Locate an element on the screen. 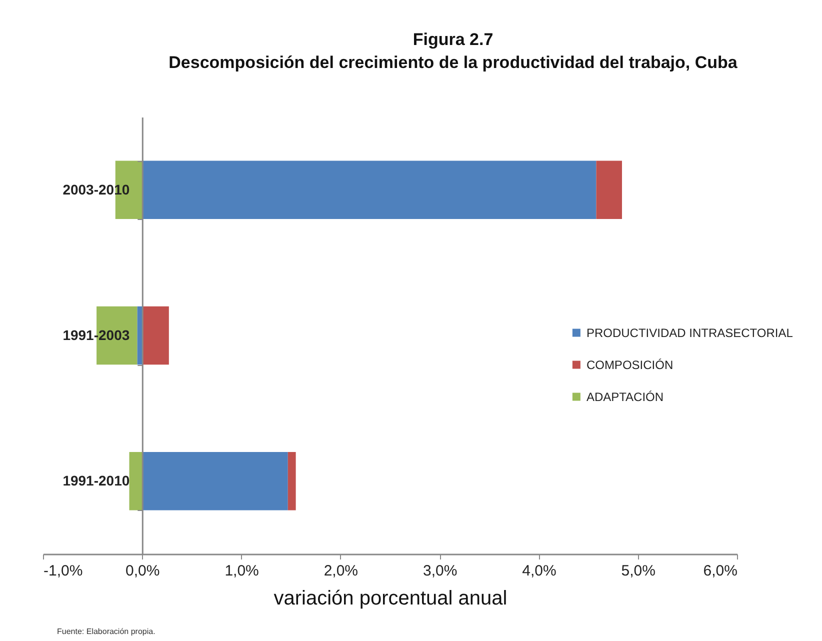 This screenshot has width=822, height=641. x-tick-label: 1,0% is located at coordinates (241, 571).